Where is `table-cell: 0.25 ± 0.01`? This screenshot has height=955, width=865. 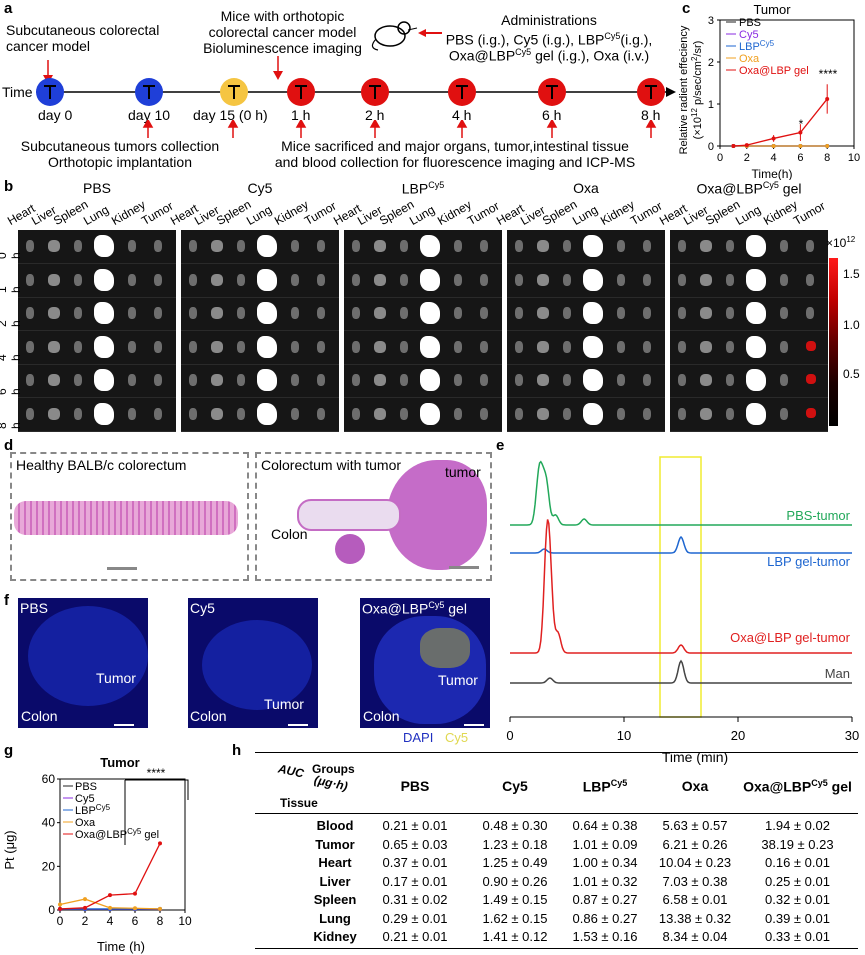
table-cell: 0.25 ± 0.01 is located at coordinates (797, 881).